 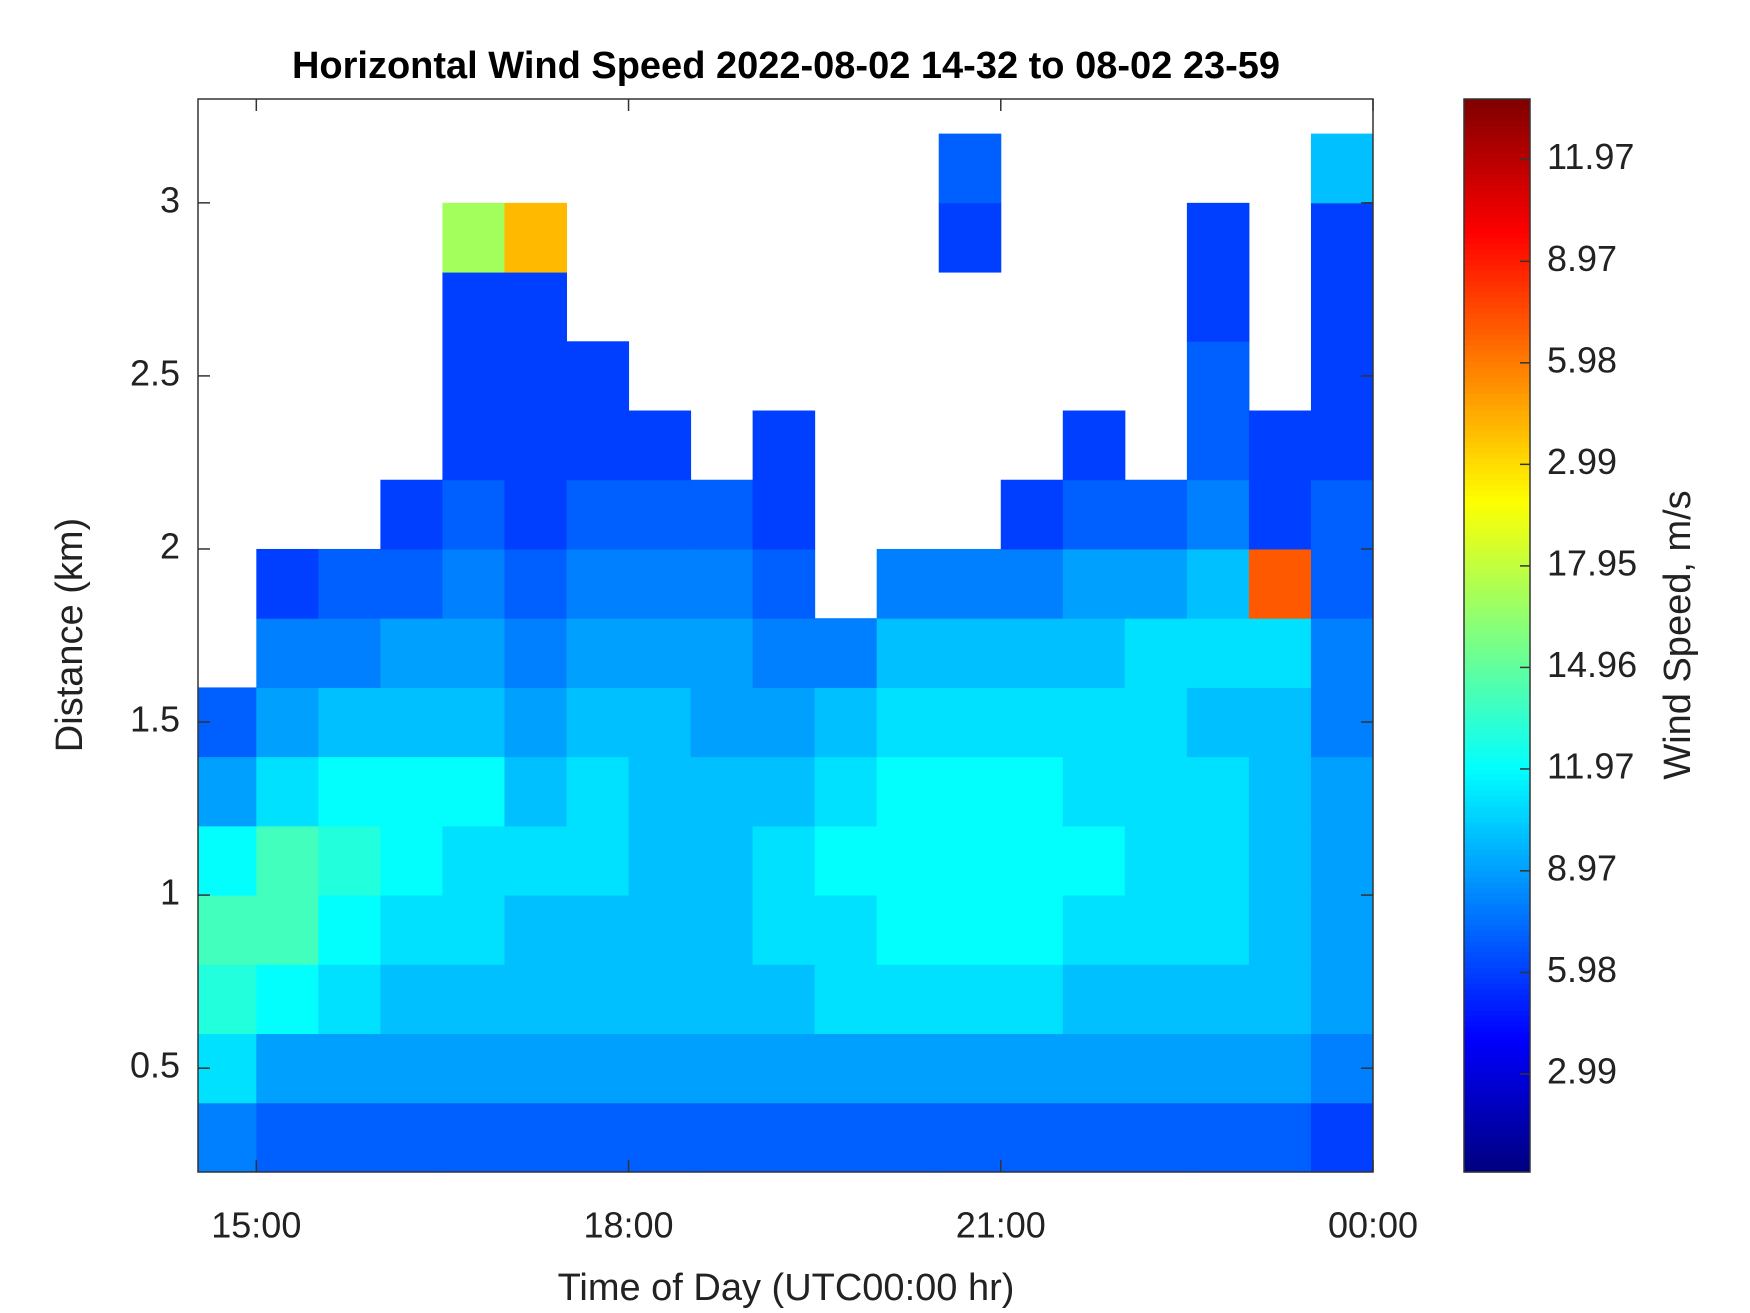 What do you see at coordinates (256, 1225) in the screenshot?
I see `x-tick-label: 15:00` at bounding box center [256, 1225].